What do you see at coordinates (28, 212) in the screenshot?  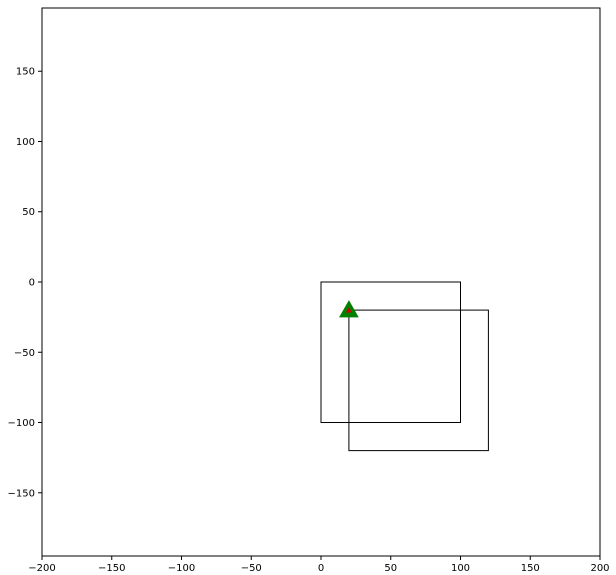 I see `y-tick-label: 50` at bounding box center [28, 212].